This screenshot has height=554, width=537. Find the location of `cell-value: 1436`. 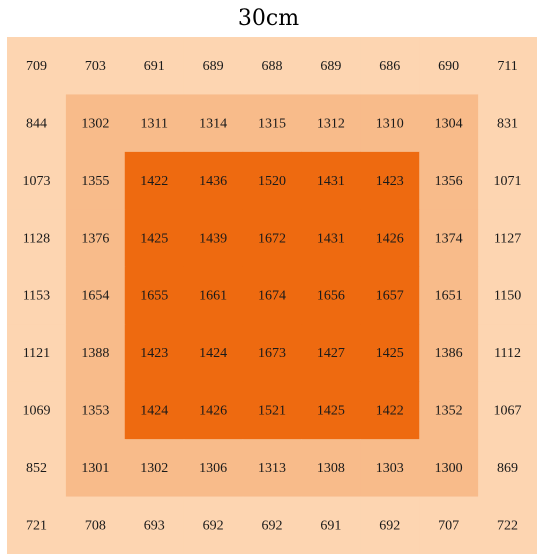

cell-value: 1436 is located at coordinates (213, 181).